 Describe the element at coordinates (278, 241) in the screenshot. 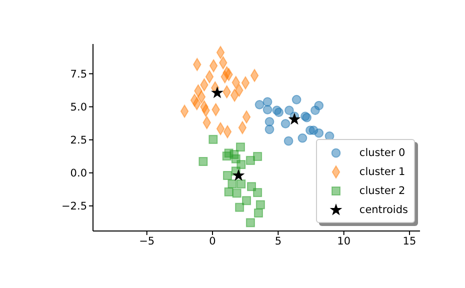

I see `x-tick-label: 5` at that location.